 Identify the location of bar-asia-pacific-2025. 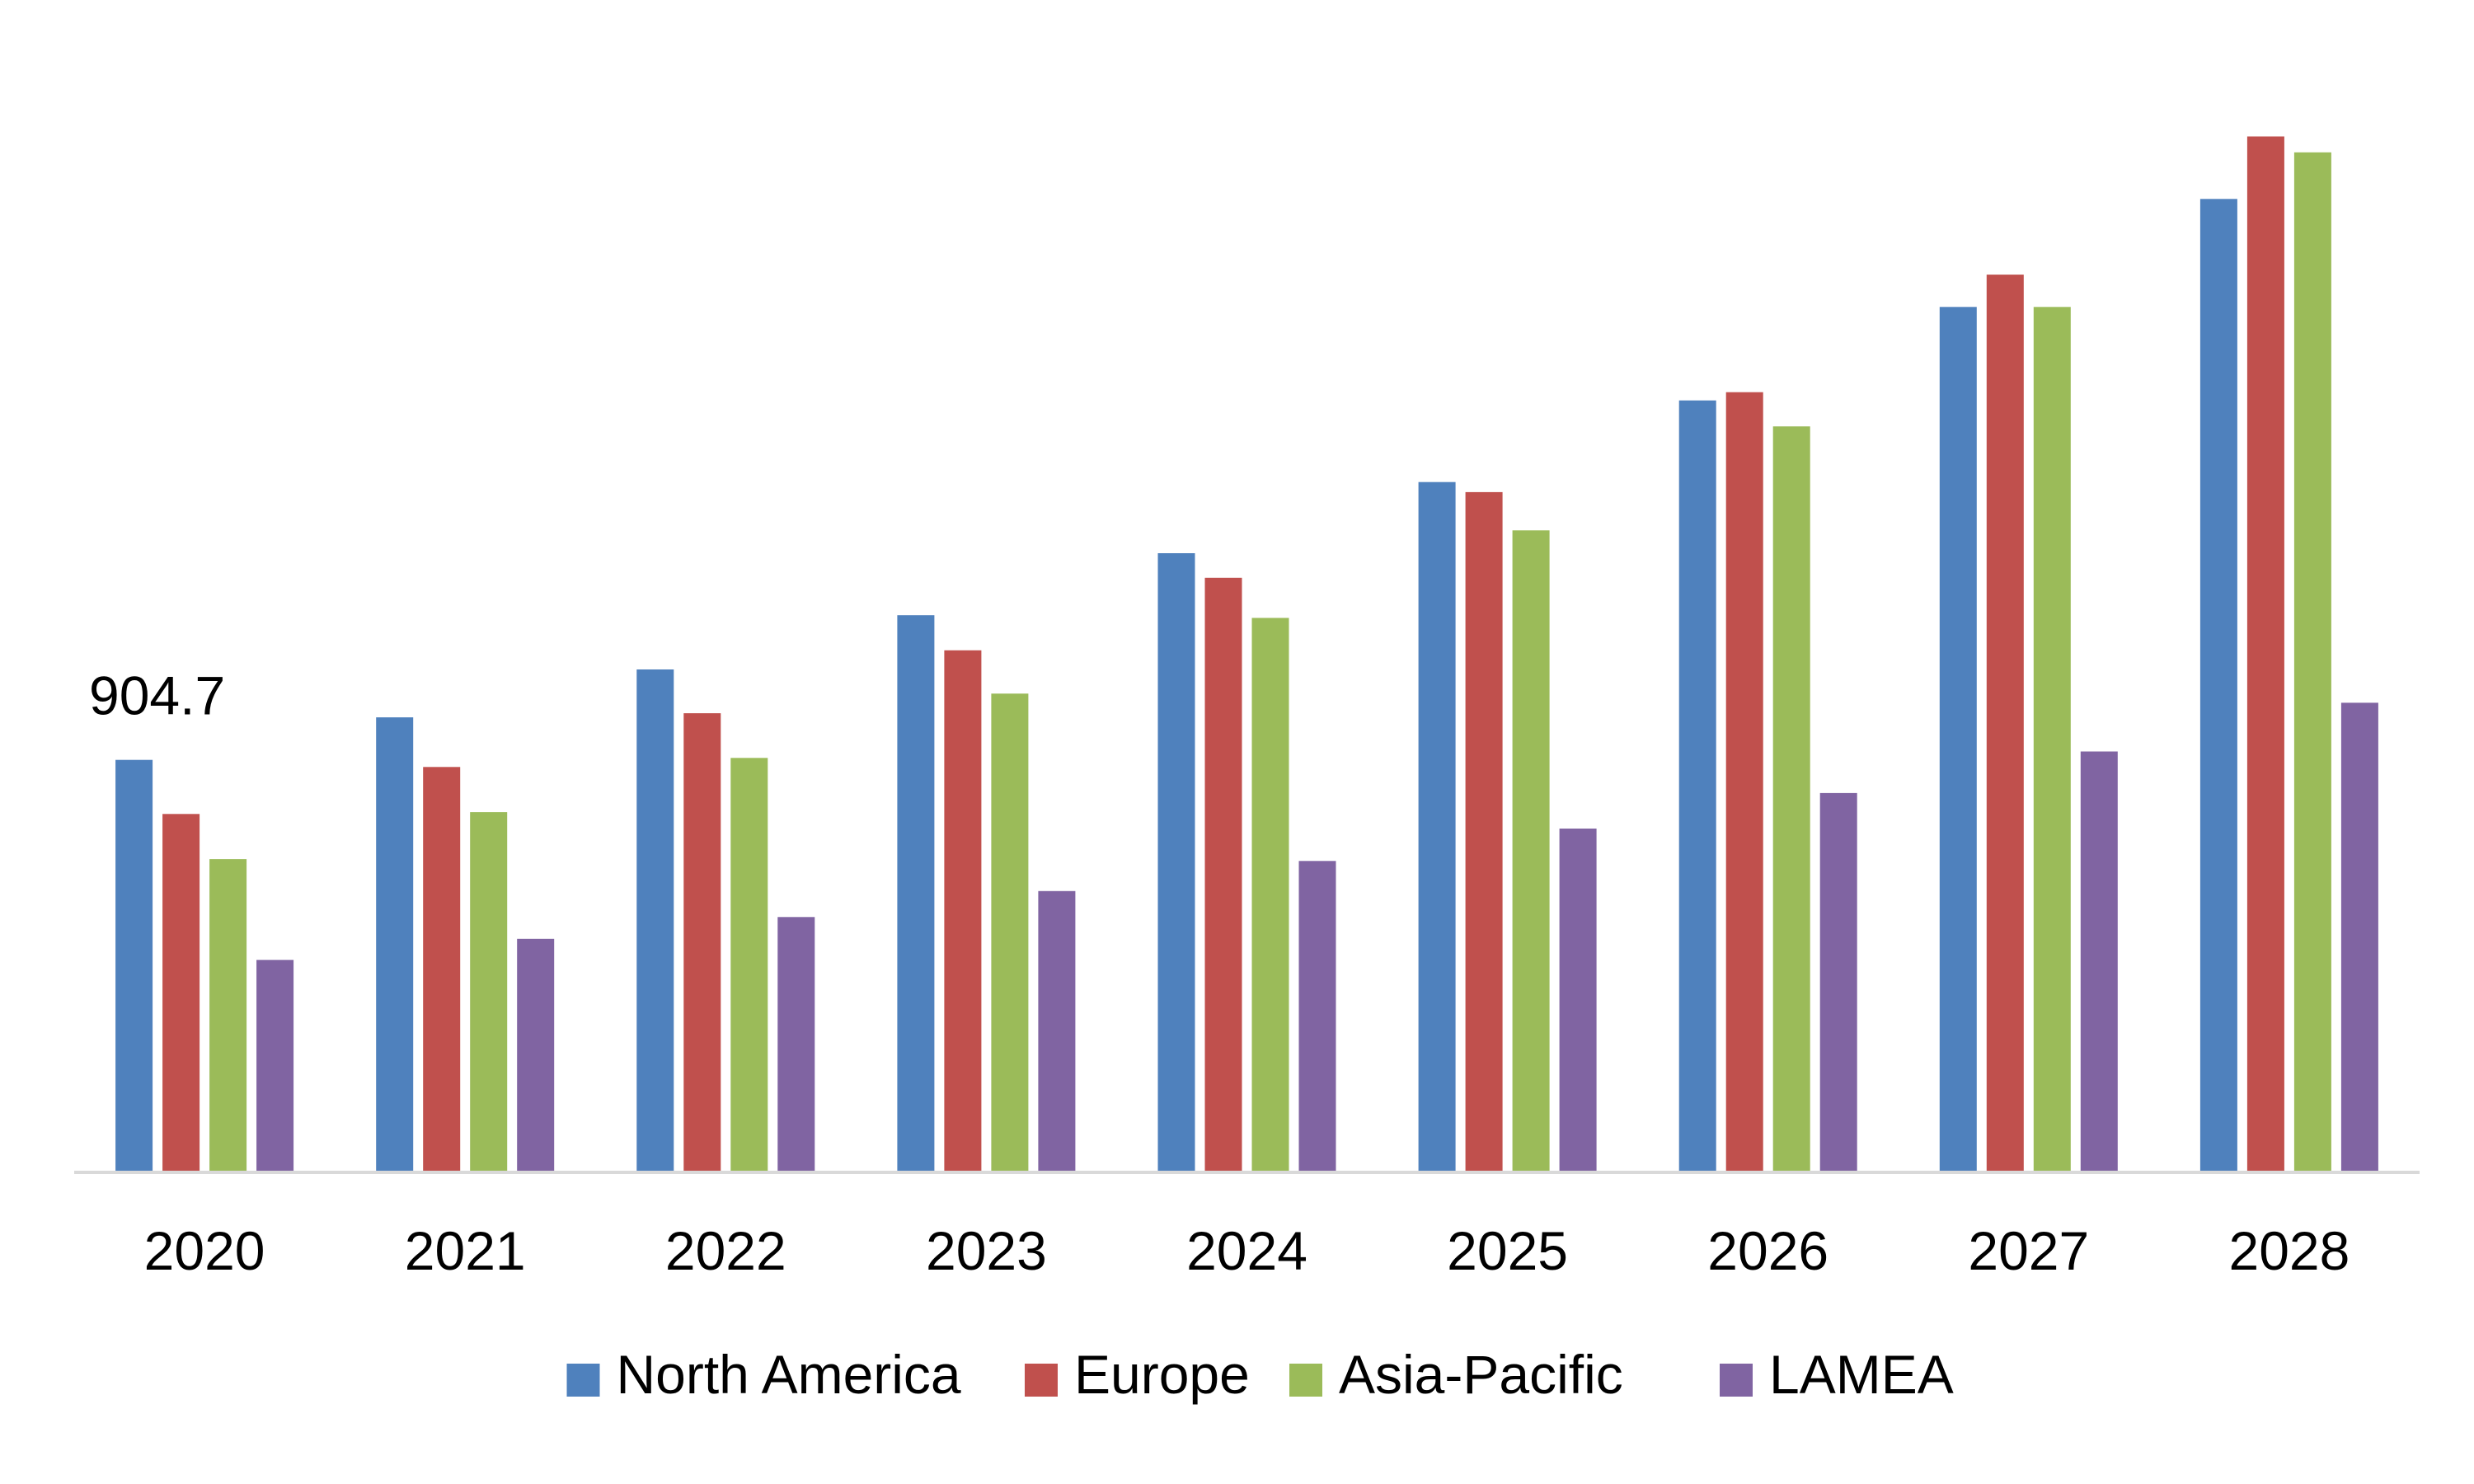
(1531, 851).